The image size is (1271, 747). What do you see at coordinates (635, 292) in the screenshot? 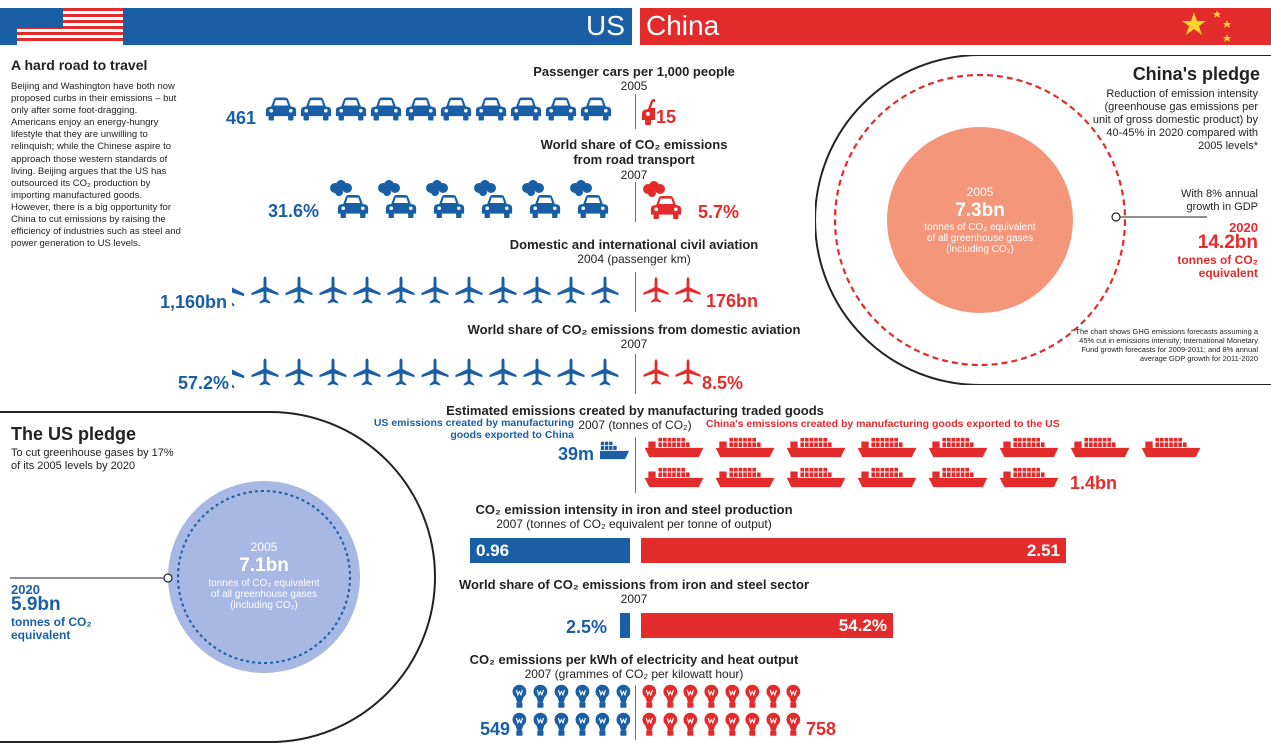
I see `aviation-divider` at bounding box center [635, 292].